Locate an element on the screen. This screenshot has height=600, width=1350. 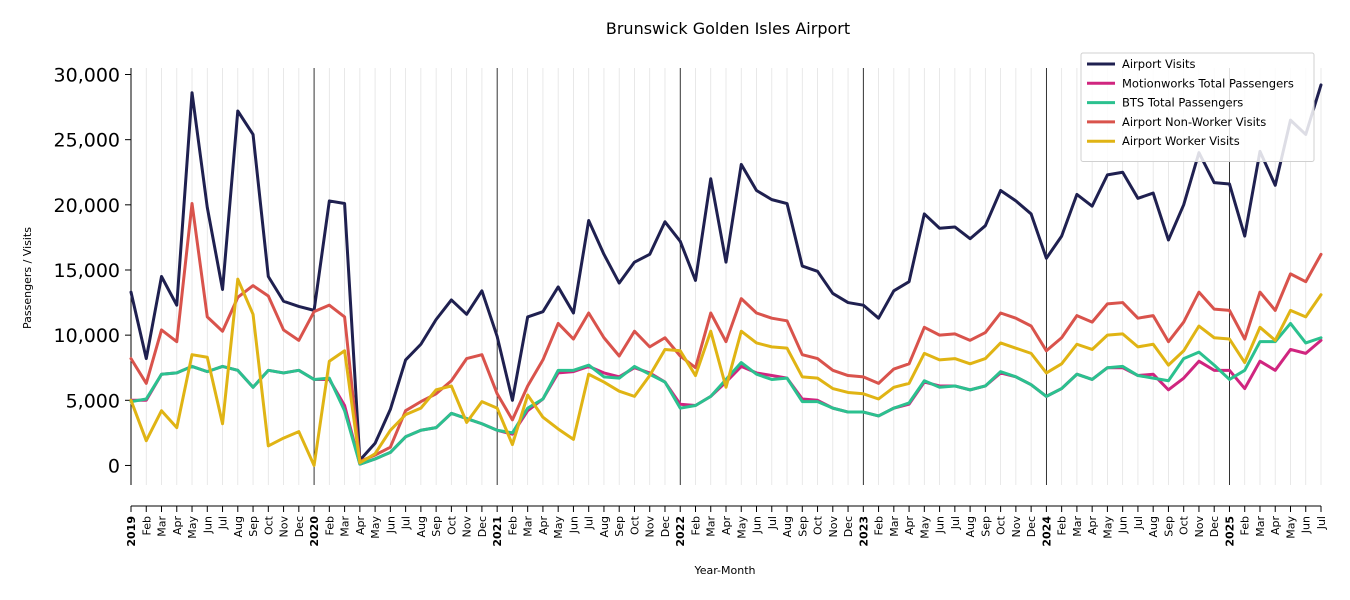
y-axis-label: Passengers / Visits is located at coordinates (27, 278).